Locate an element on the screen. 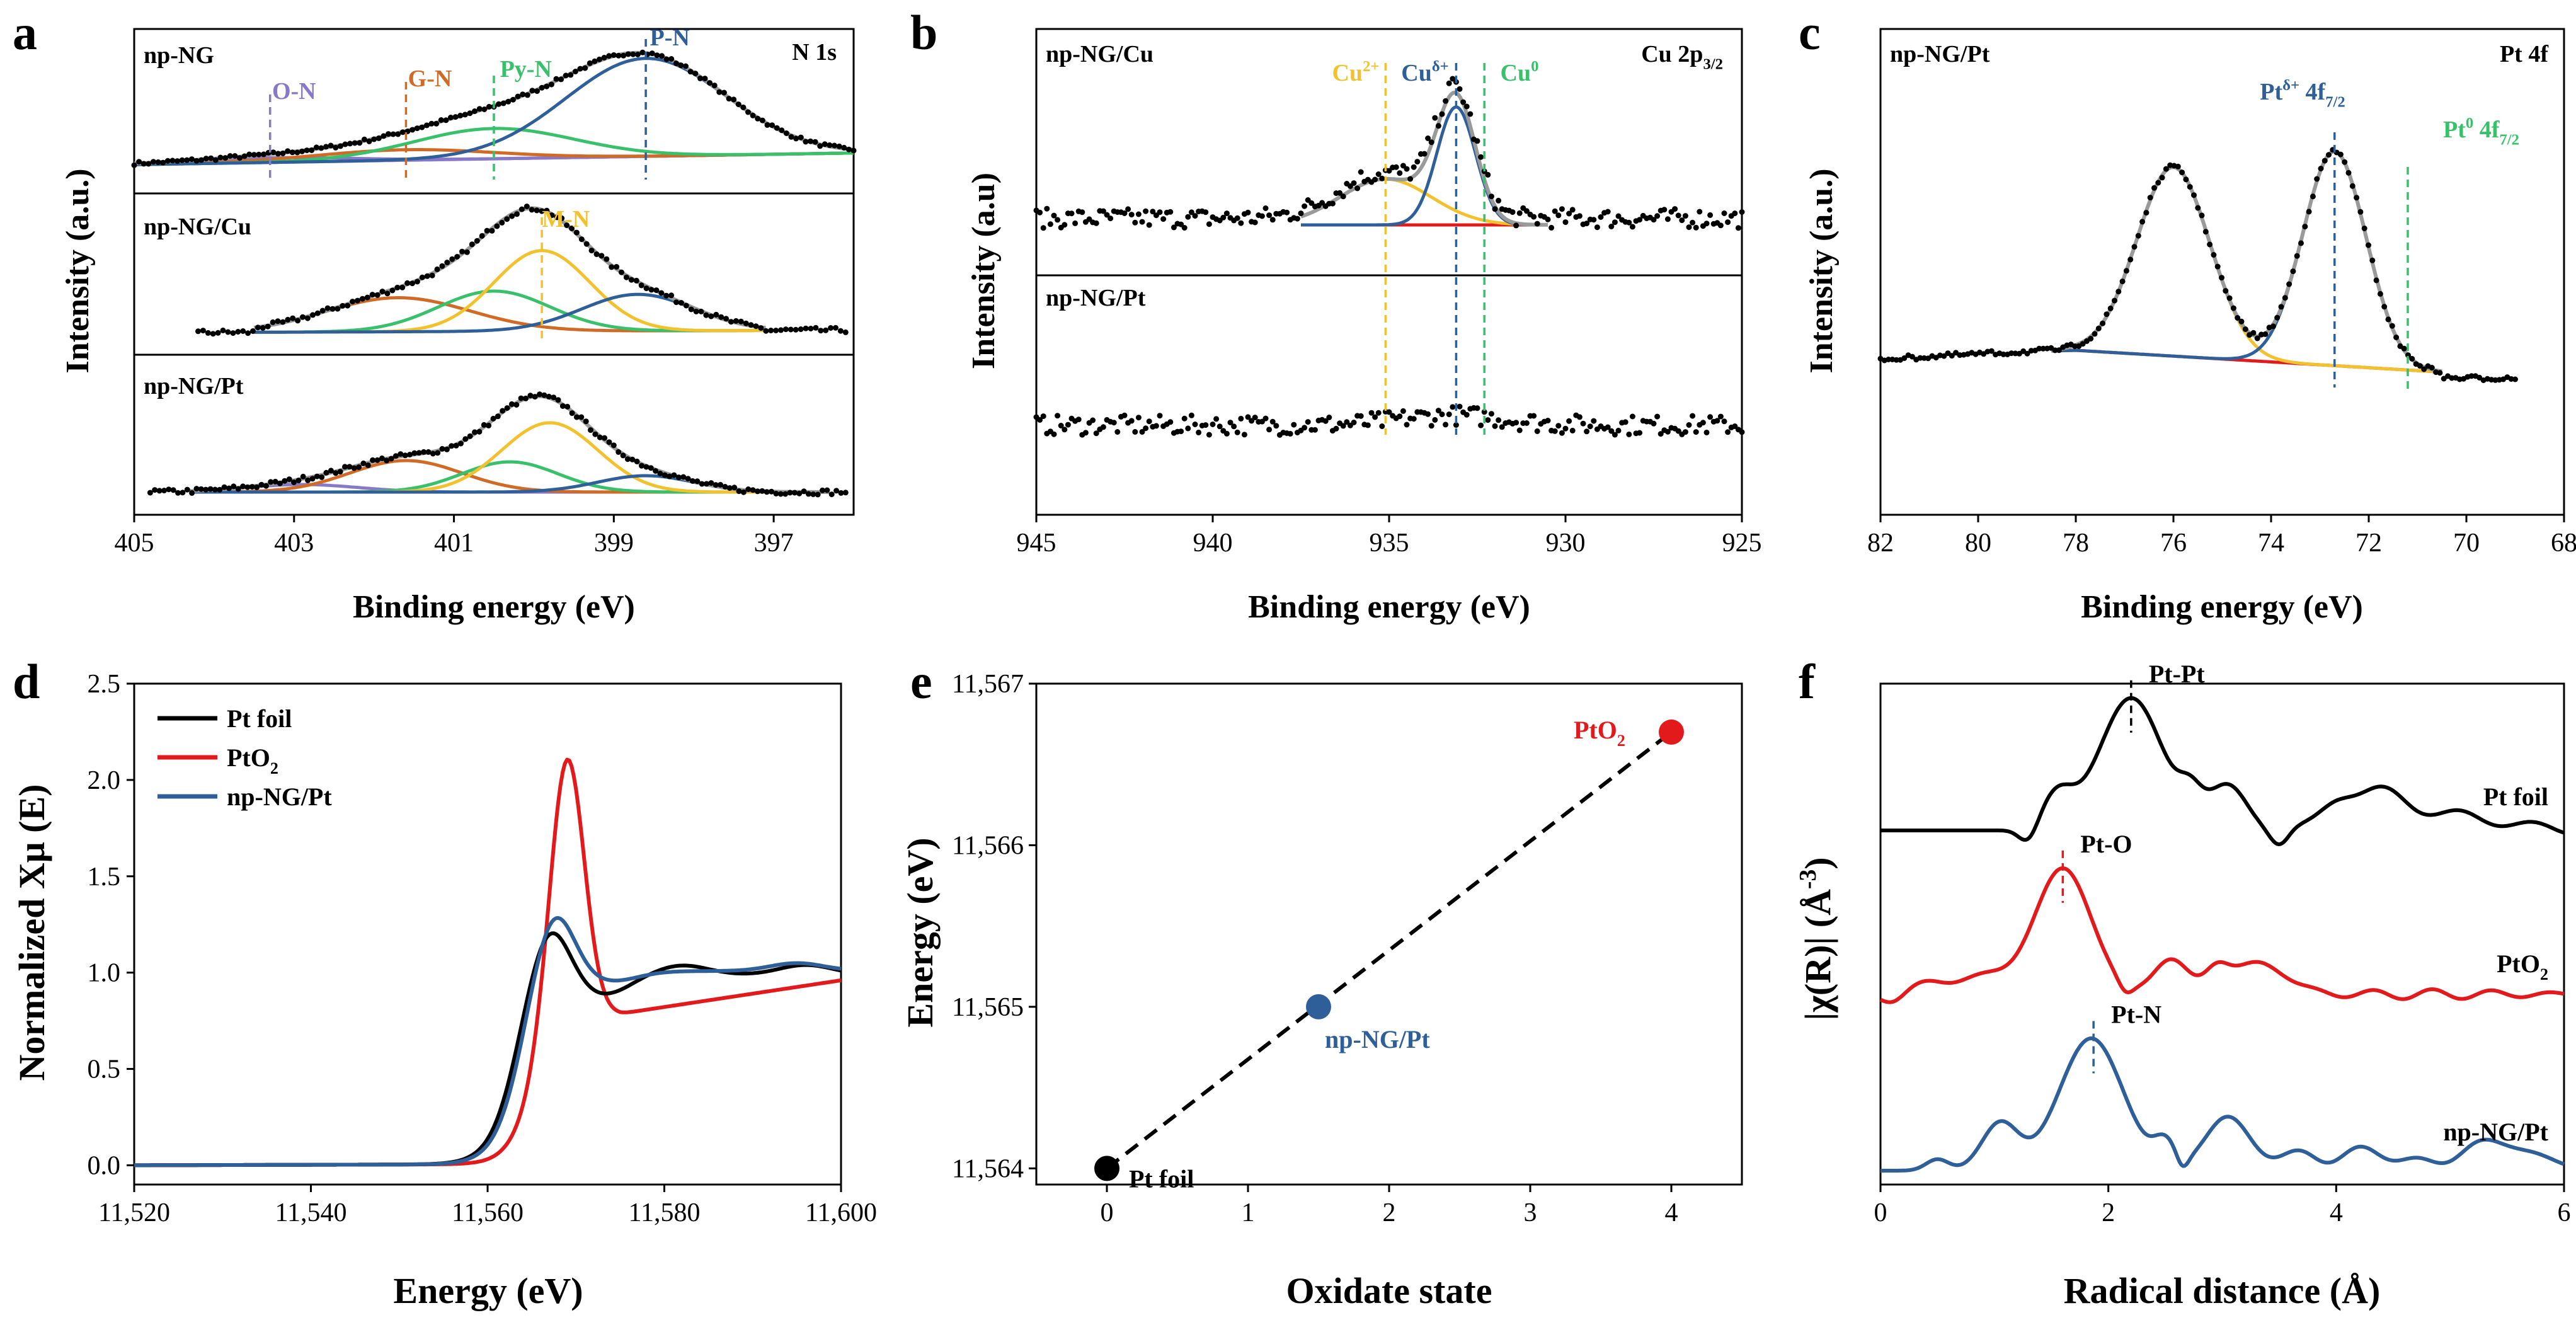 The image size is (2576, 1320). panel-d-ytick-label: 0.5 is located at coordinates (105, 1069).